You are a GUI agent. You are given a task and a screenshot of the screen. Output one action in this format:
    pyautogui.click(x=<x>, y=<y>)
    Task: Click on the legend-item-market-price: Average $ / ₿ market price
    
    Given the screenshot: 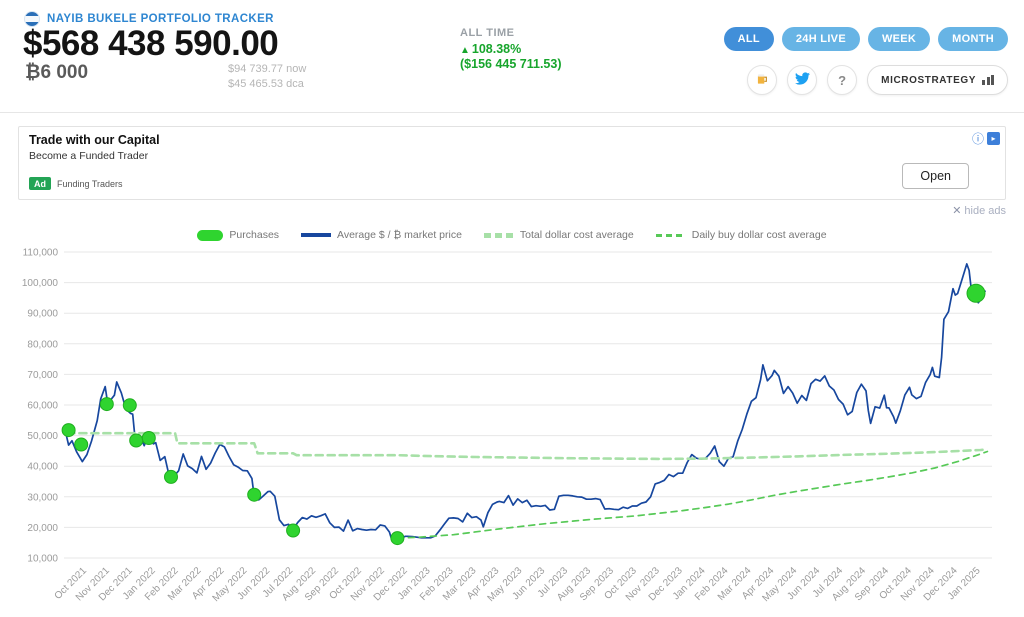 What is the action you would take?
    pyautogui.click(x=381, y=235)
    